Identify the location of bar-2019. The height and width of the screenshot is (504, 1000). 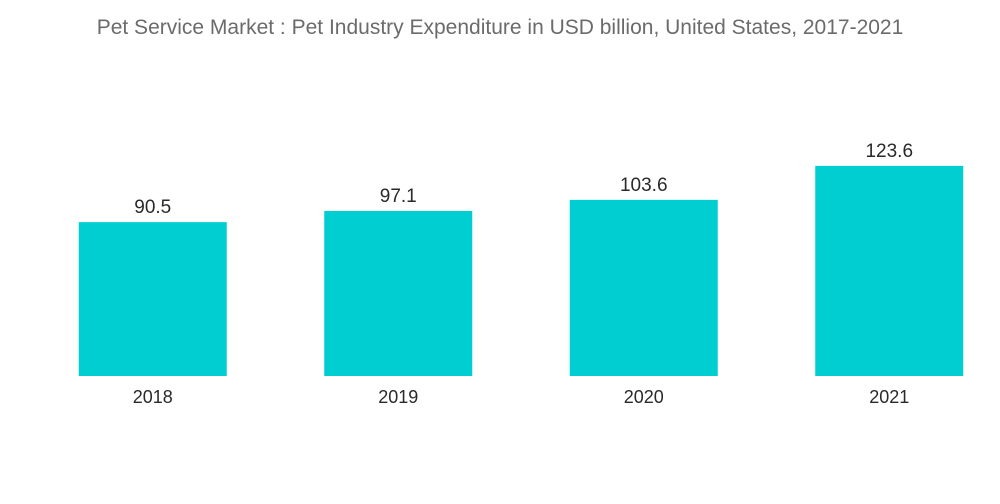
(398, 293).